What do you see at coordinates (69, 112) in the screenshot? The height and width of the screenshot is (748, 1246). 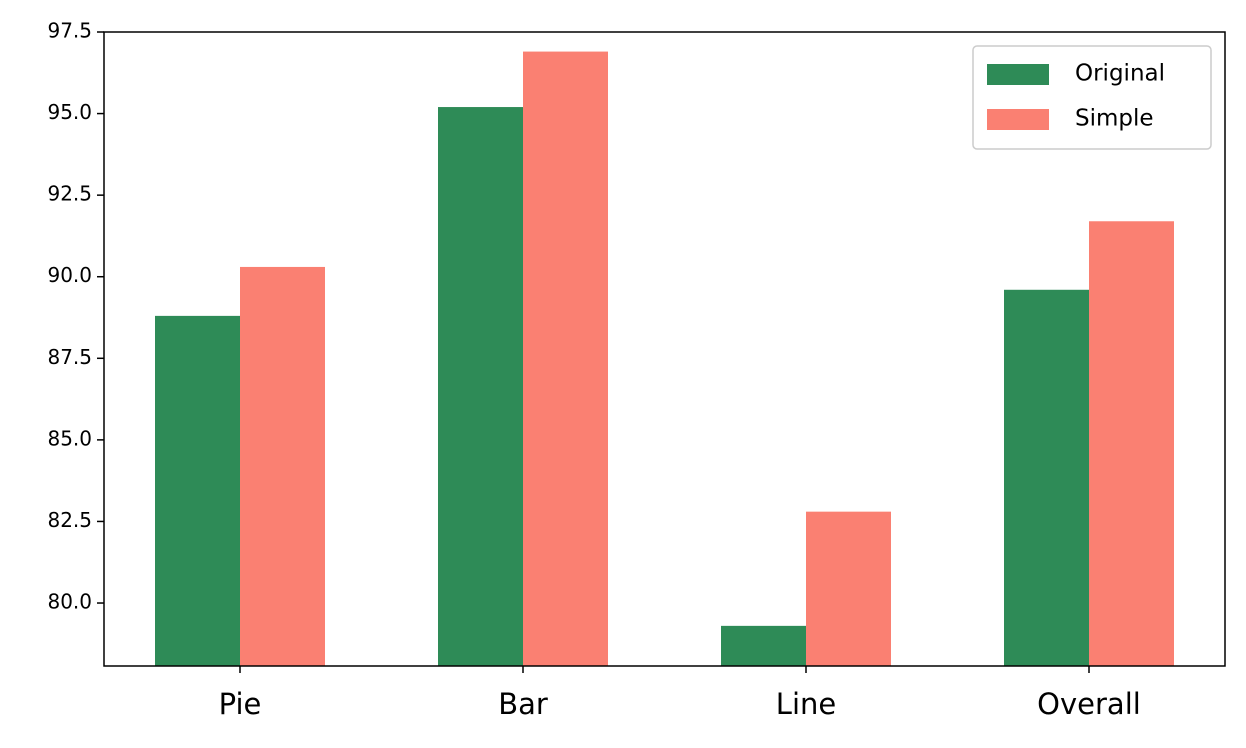 I see `y-tick-label: 95.0` at bounding box center [69, 112].